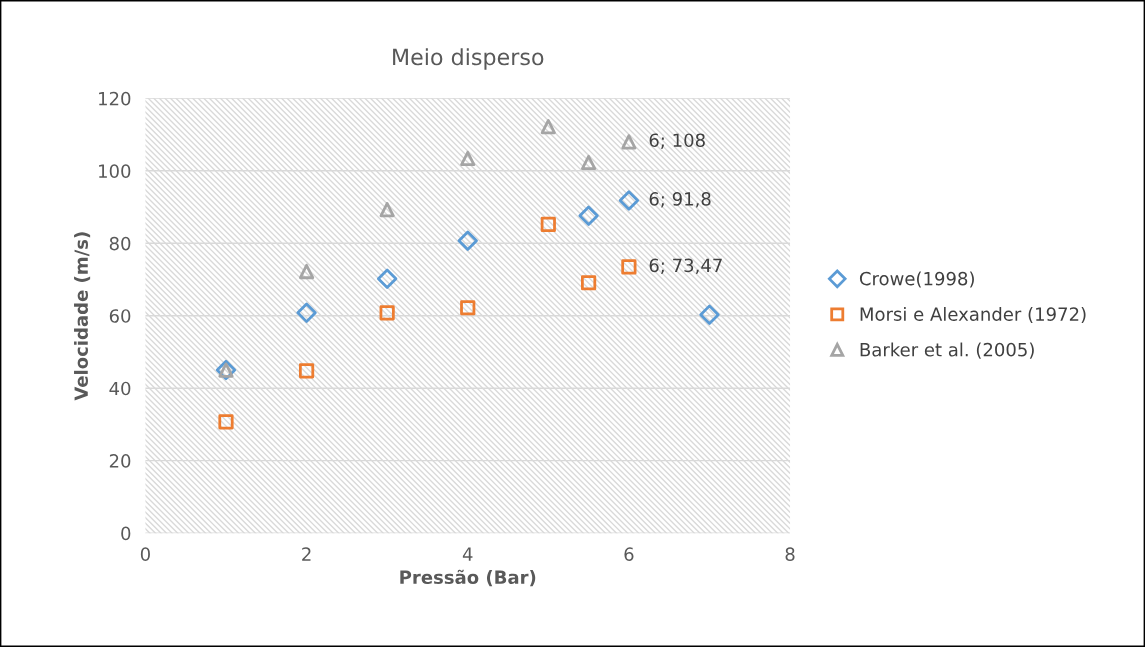  Describe the element at coordinates (790, 554) in the screenshot. I see `x-tick-label: 8` at that location.